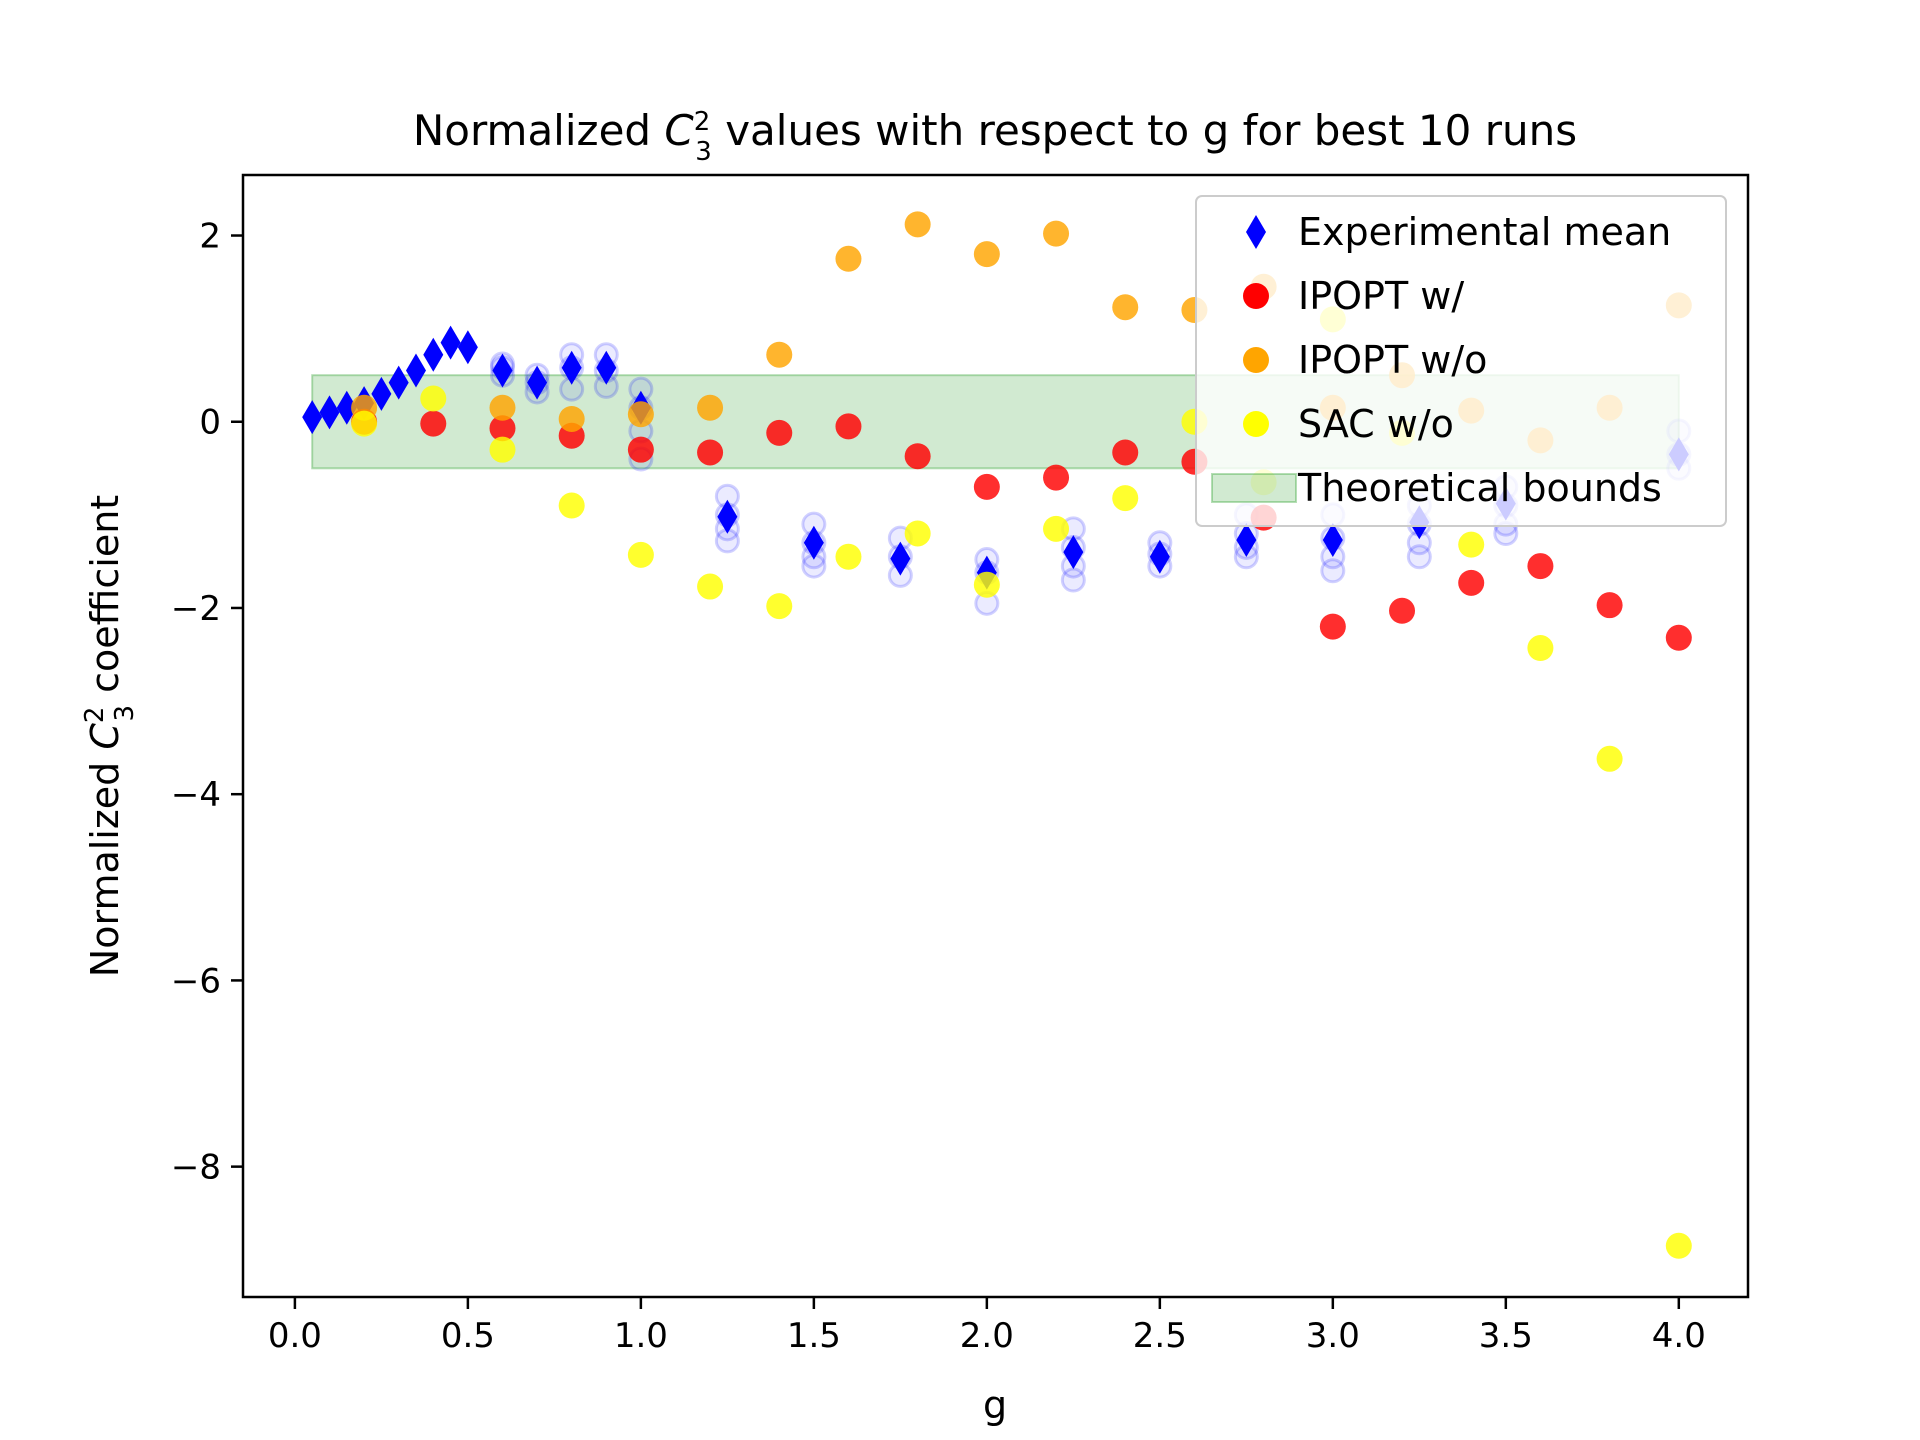  I want to click on legend-item: SAC w/o, so click(1348, 424).